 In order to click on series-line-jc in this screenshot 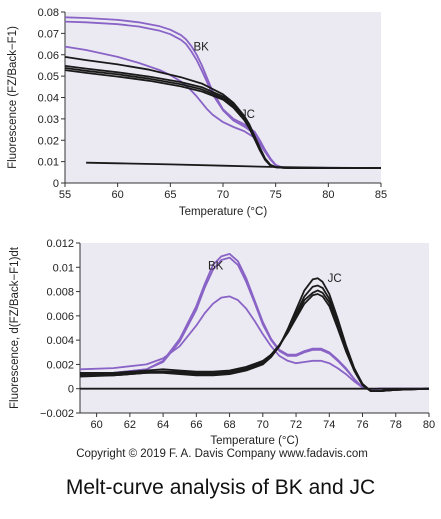, I will do `click(234, 165)`.